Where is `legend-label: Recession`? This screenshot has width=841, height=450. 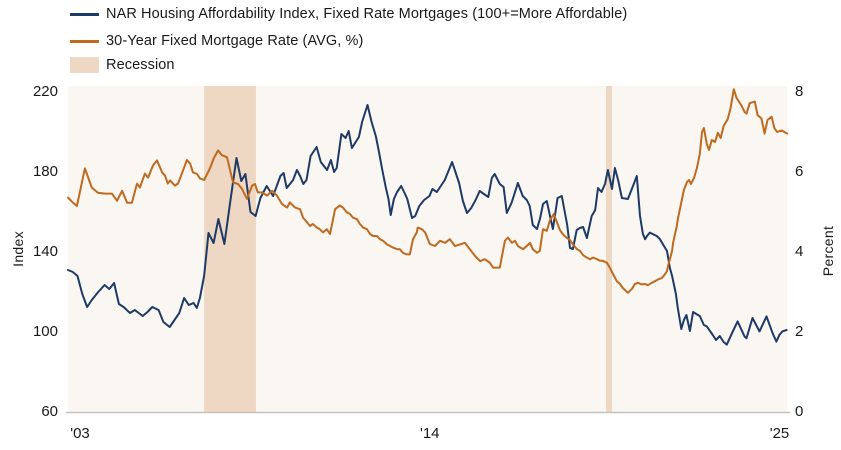
legend-label: Recession is located at coordinates (140, 65).